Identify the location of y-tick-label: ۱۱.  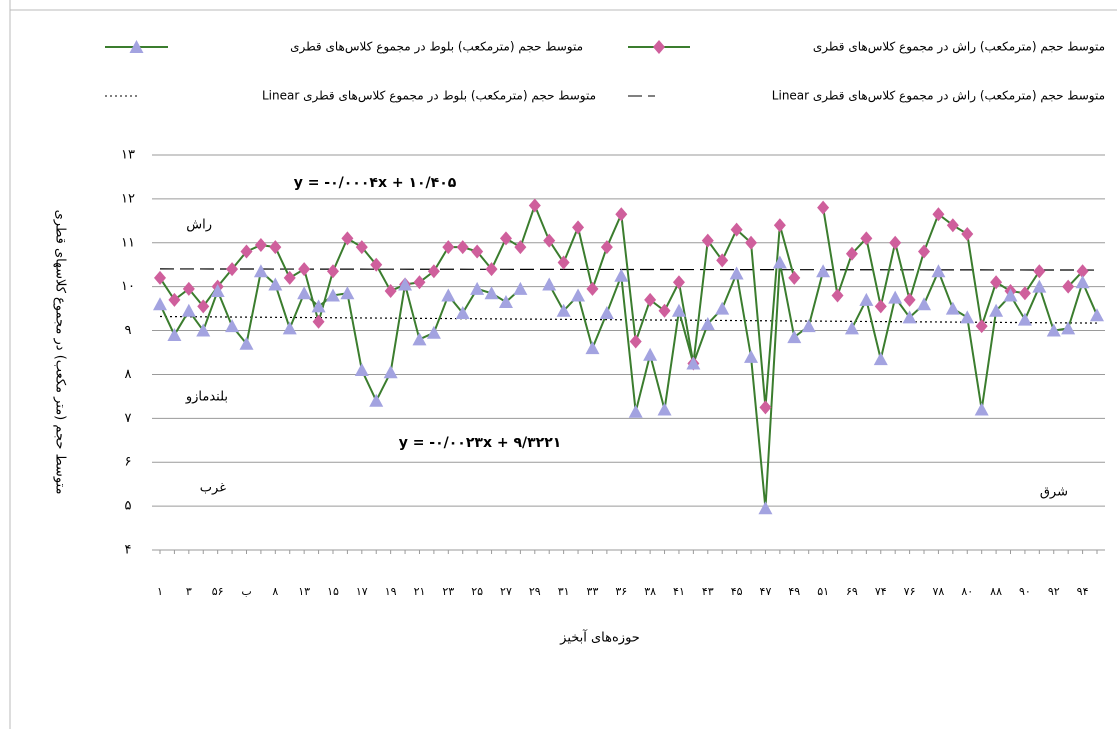
(128, 242).